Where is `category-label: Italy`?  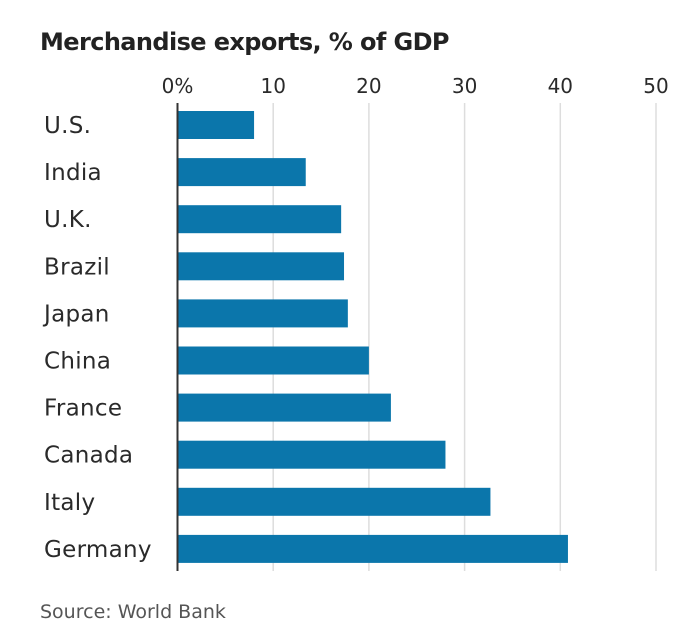 category-label: Italy is located at coordinates (69, 503).